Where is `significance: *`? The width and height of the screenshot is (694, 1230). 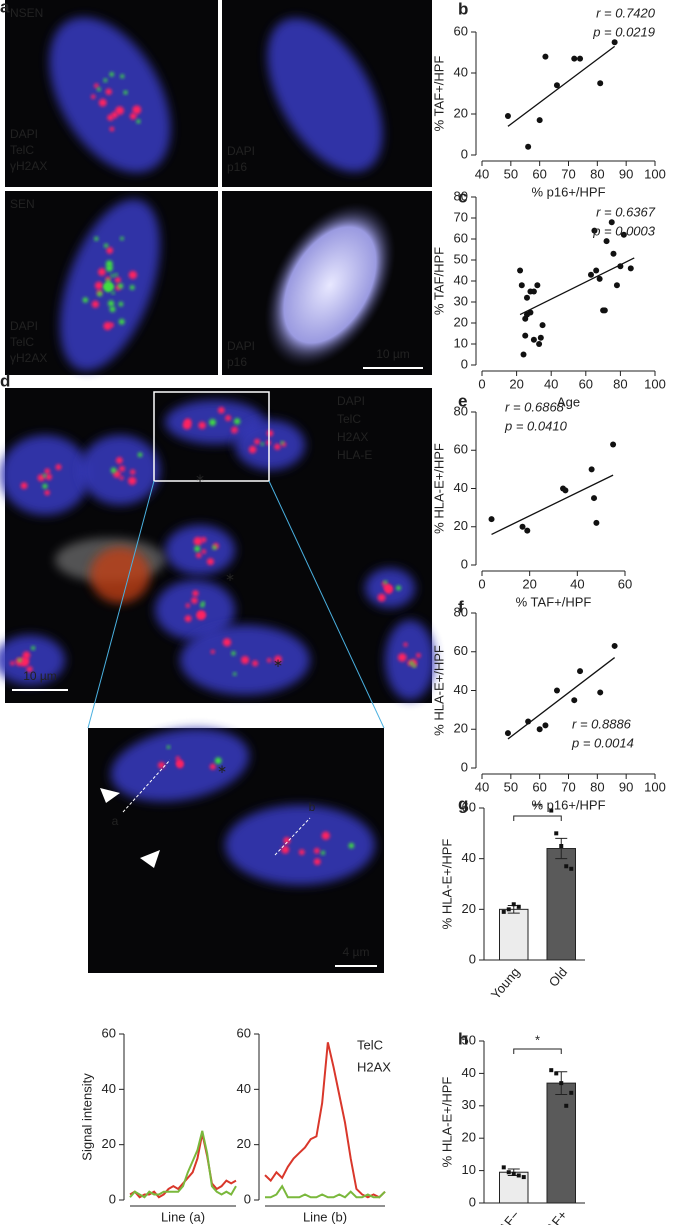 significance: * is located at coordinates (537, 1039).